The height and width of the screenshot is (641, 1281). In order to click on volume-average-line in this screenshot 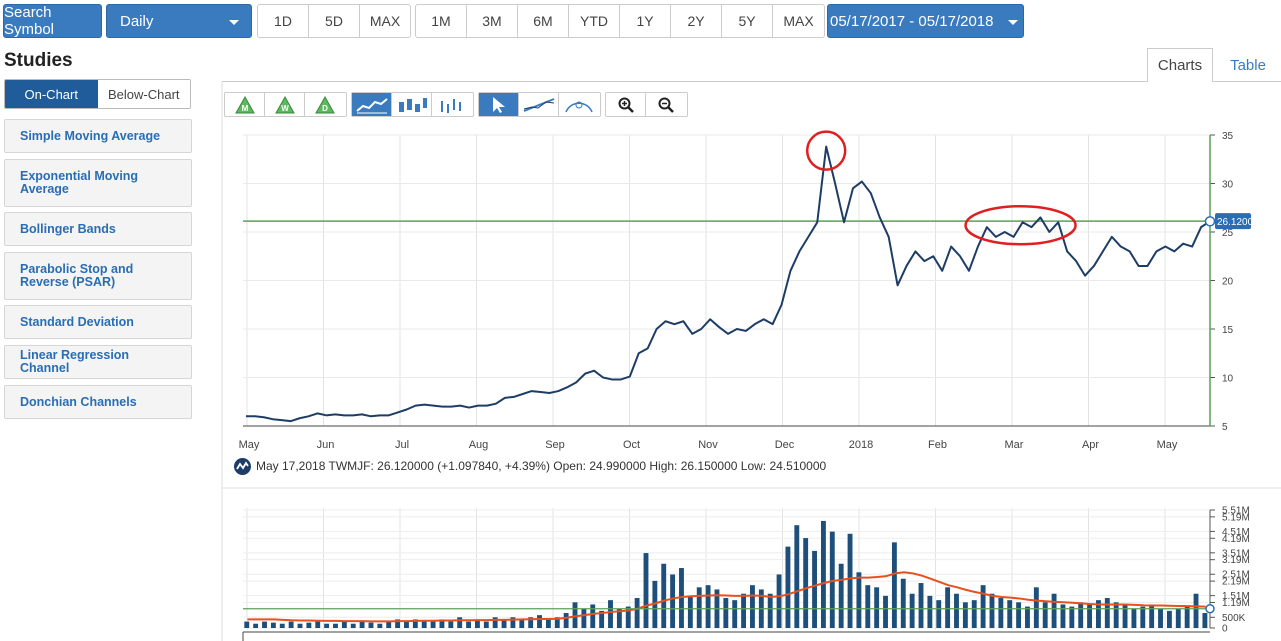, I will do `click(726, 597)`.